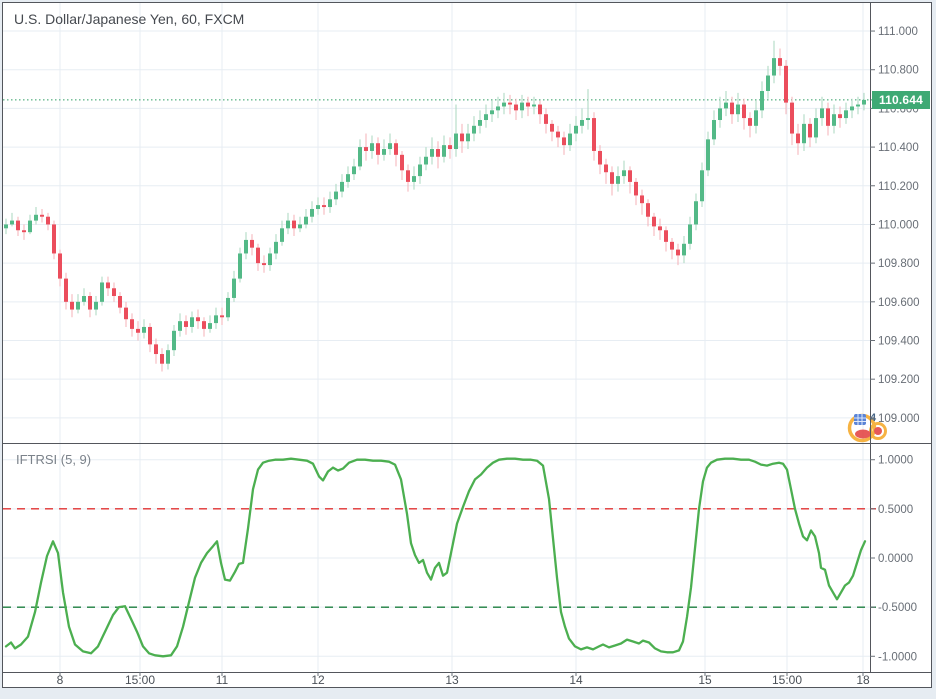 The image size is (936, 699). Describe the element at coordinates (439, 558) in the screenshot. I see `indicator-levels` at that location.